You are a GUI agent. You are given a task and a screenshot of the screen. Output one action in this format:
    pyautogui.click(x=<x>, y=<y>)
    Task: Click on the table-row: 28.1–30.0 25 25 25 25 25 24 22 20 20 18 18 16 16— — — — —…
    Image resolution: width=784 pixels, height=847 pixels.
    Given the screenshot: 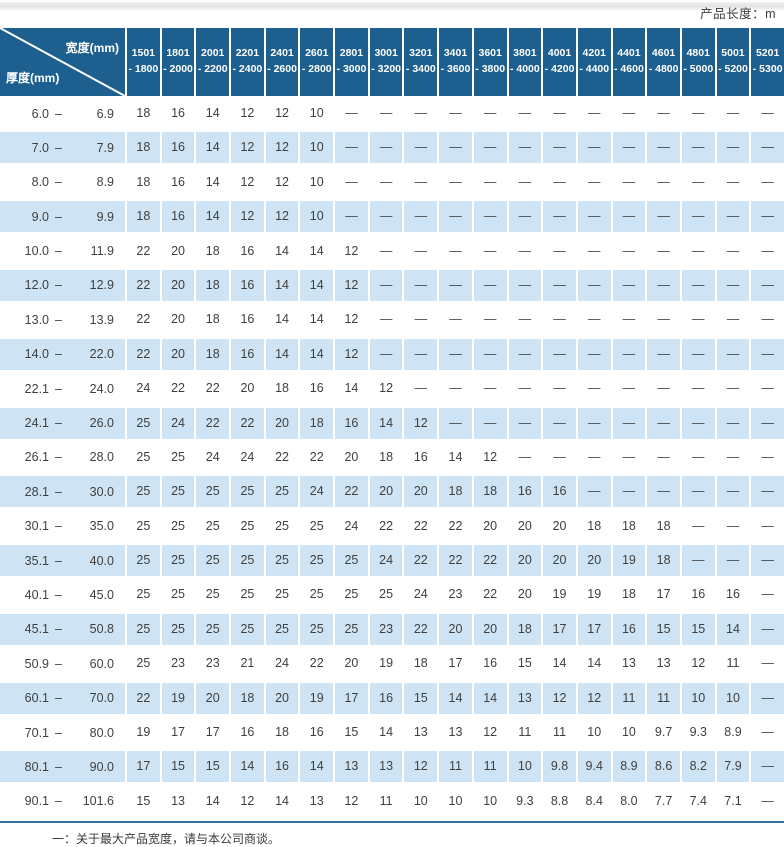 What is the action you would take?
    pyautogui.click(x=392, y=493)
    